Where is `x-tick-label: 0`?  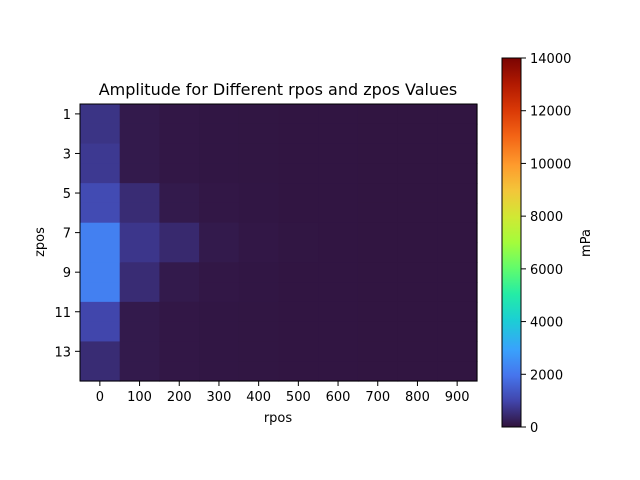 x-tick-label: 0 is located at coordinates (100, 397).